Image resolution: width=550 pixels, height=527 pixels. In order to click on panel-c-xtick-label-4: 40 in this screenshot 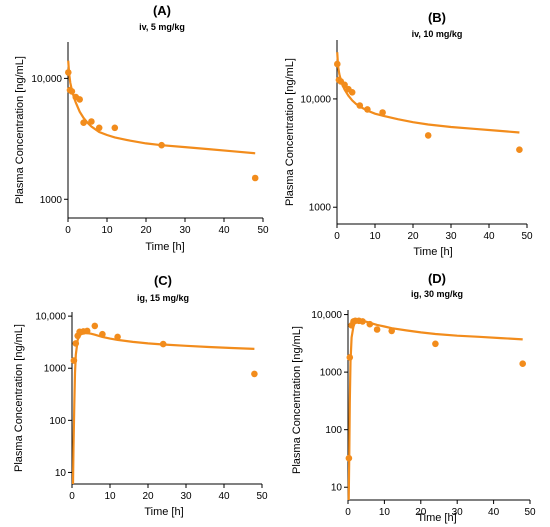, I will do `click(224, 496)`.